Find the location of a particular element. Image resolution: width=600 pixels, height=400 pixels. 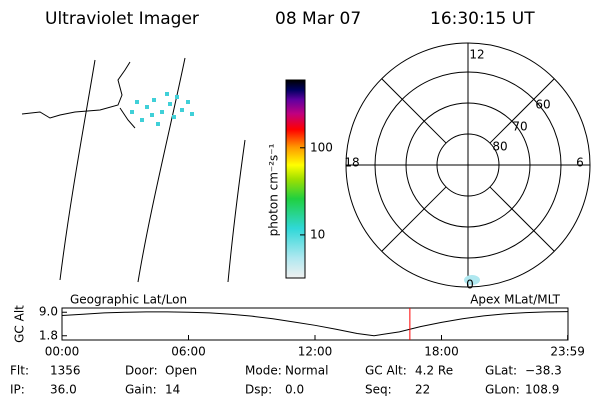

mlt-label: 18 is located at coordinates (351, 163).